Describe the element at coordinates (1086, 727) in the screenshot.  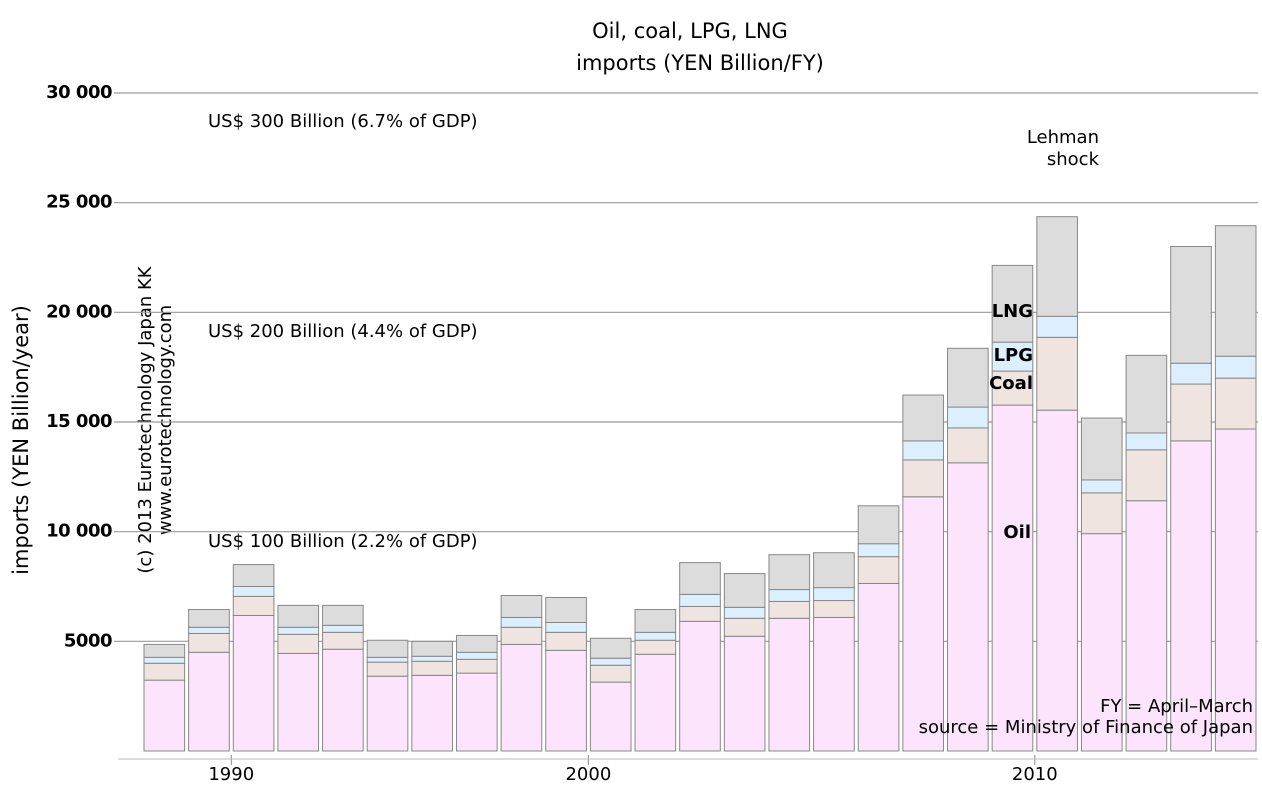
I see `note: source = Ministry of Finance of Japan` at that location.